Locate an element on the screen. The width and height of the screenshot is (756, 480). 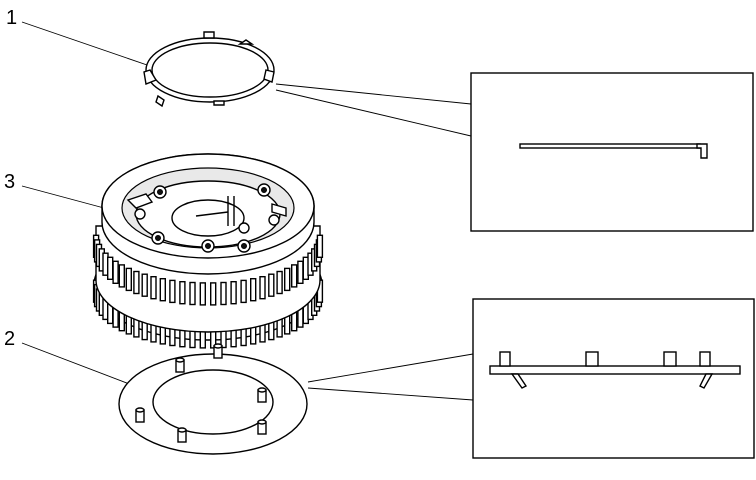
callout-label-1: 1 is located at coordinates (12, 18).